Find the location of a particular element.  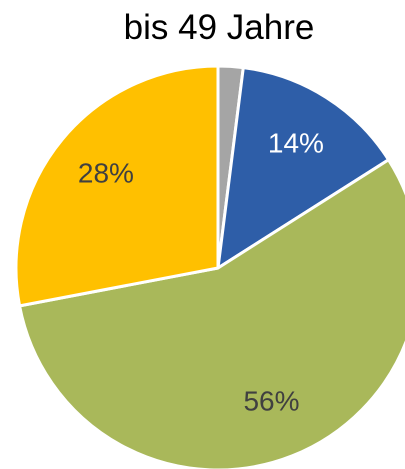

slice-label-1: 14% is located at coordinates (296, 143).